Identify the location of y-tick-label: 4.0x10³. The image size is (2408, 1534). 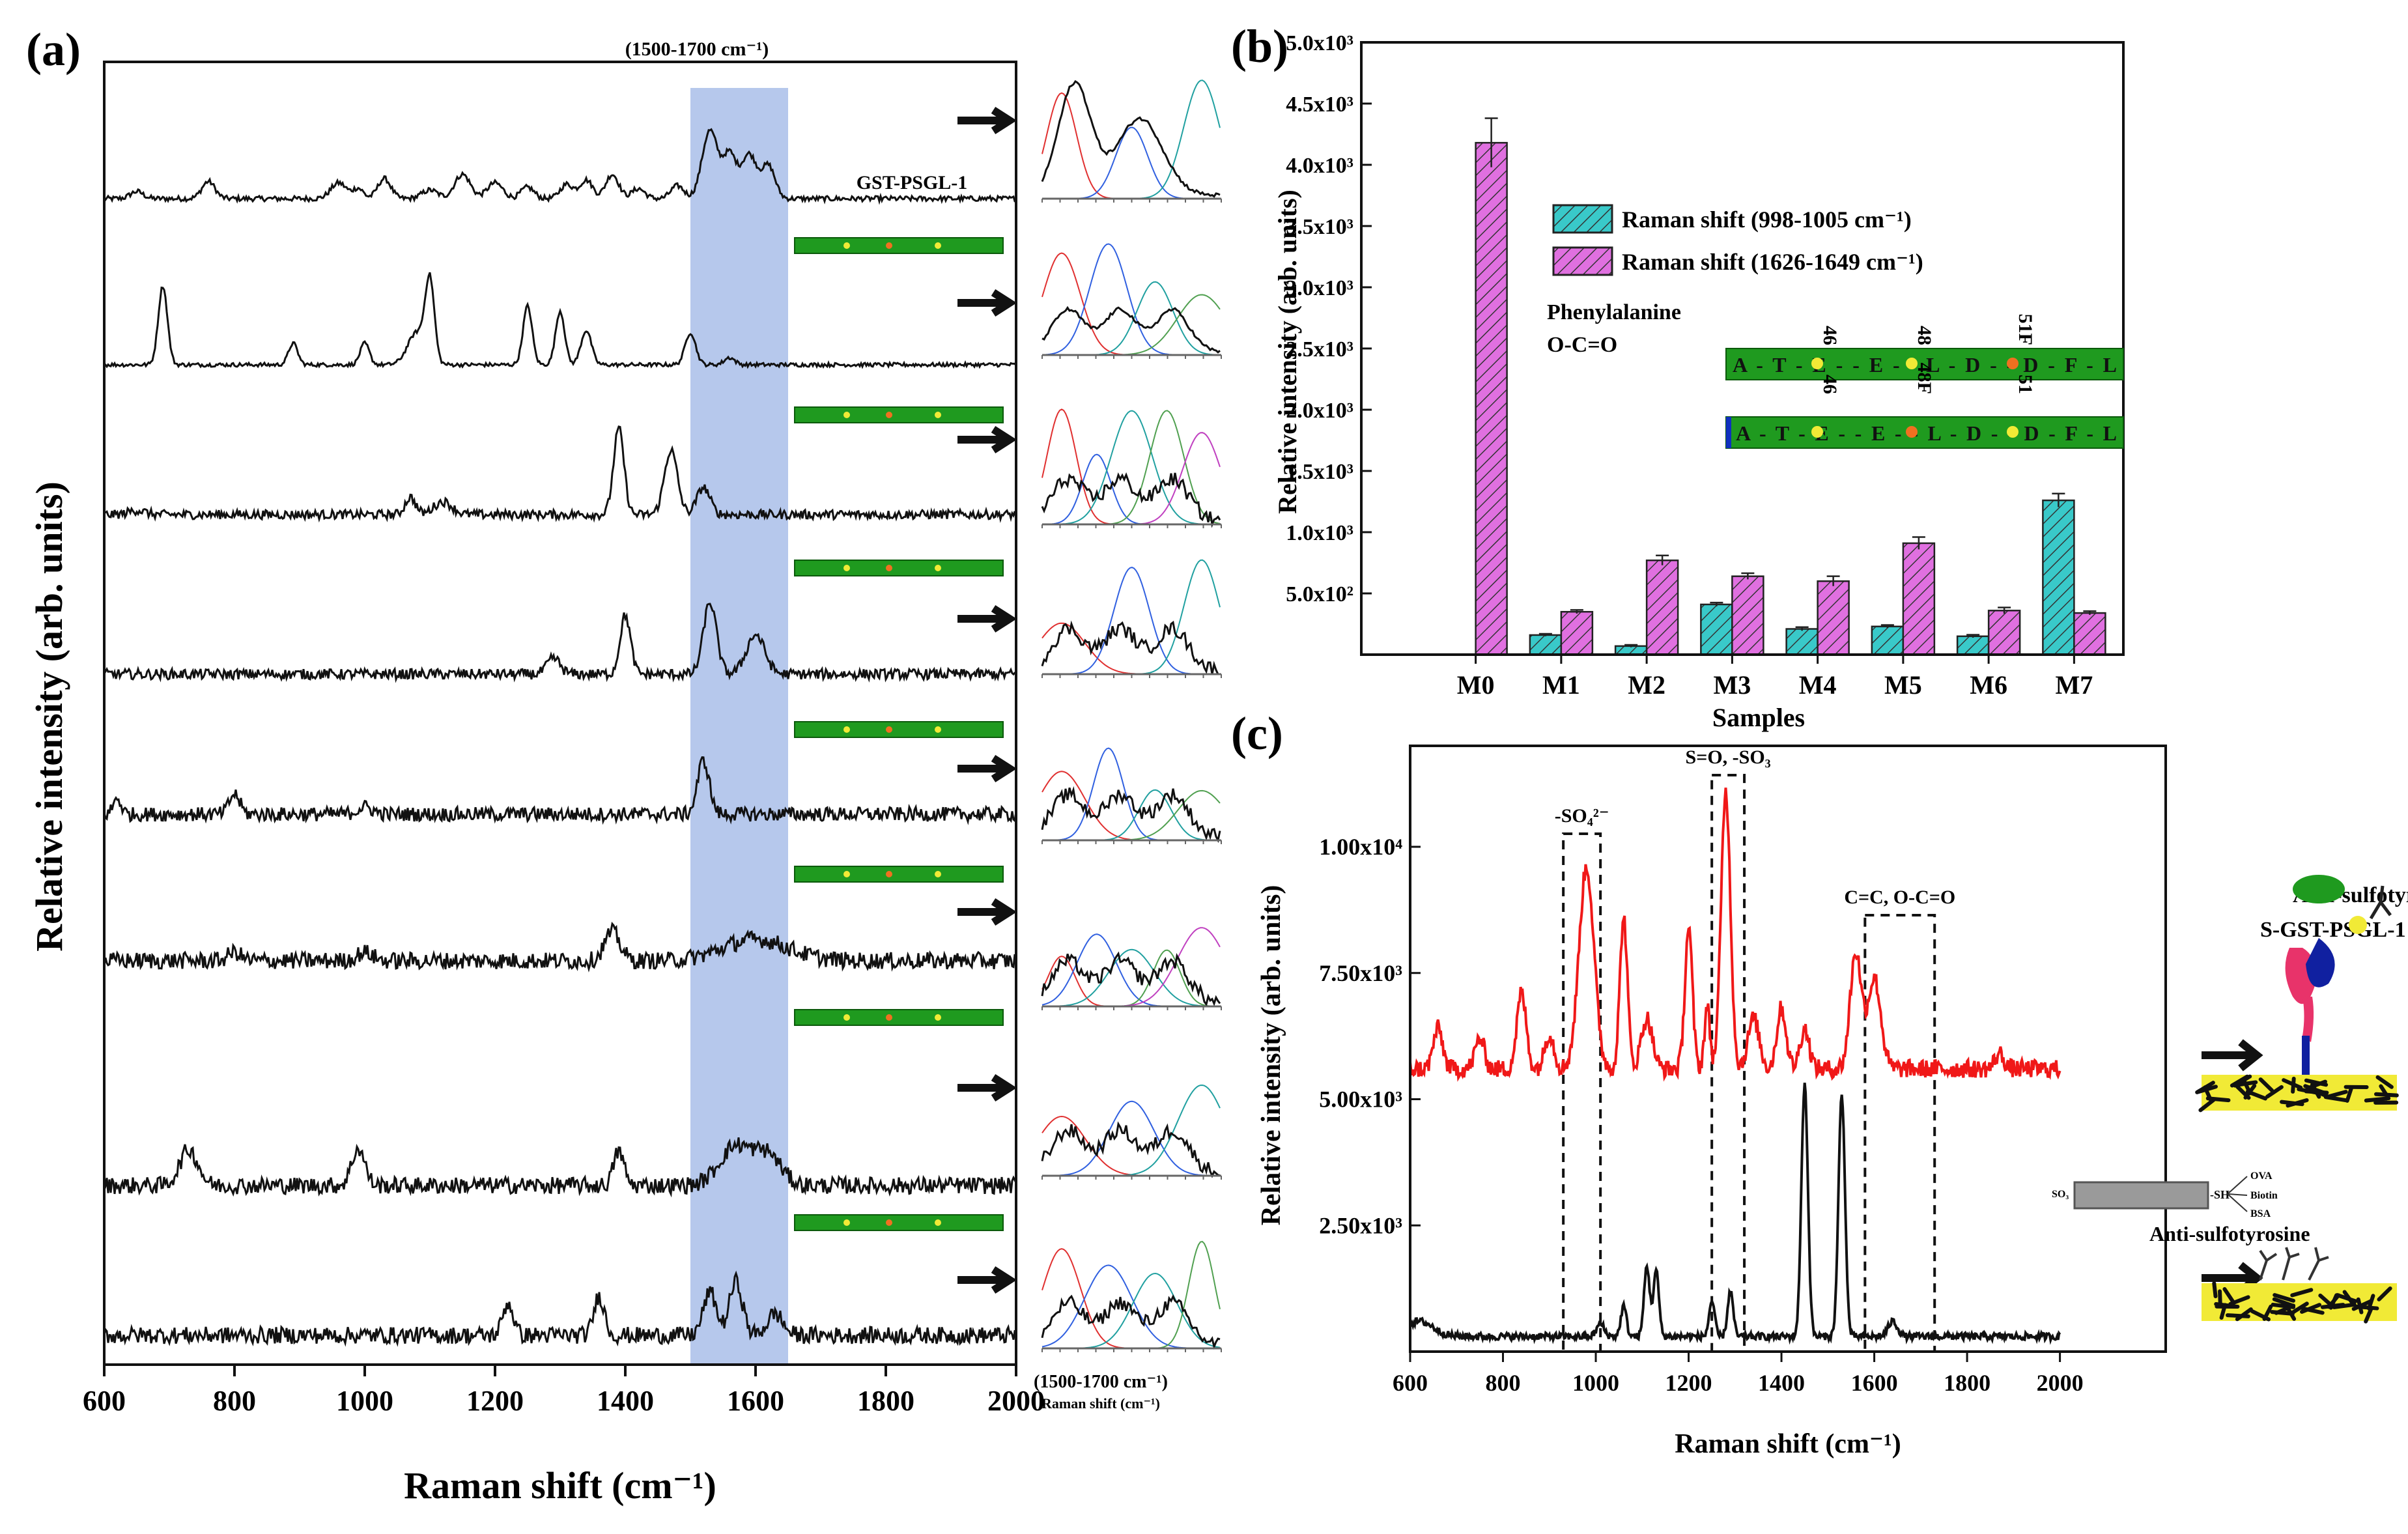
(1319, 166).